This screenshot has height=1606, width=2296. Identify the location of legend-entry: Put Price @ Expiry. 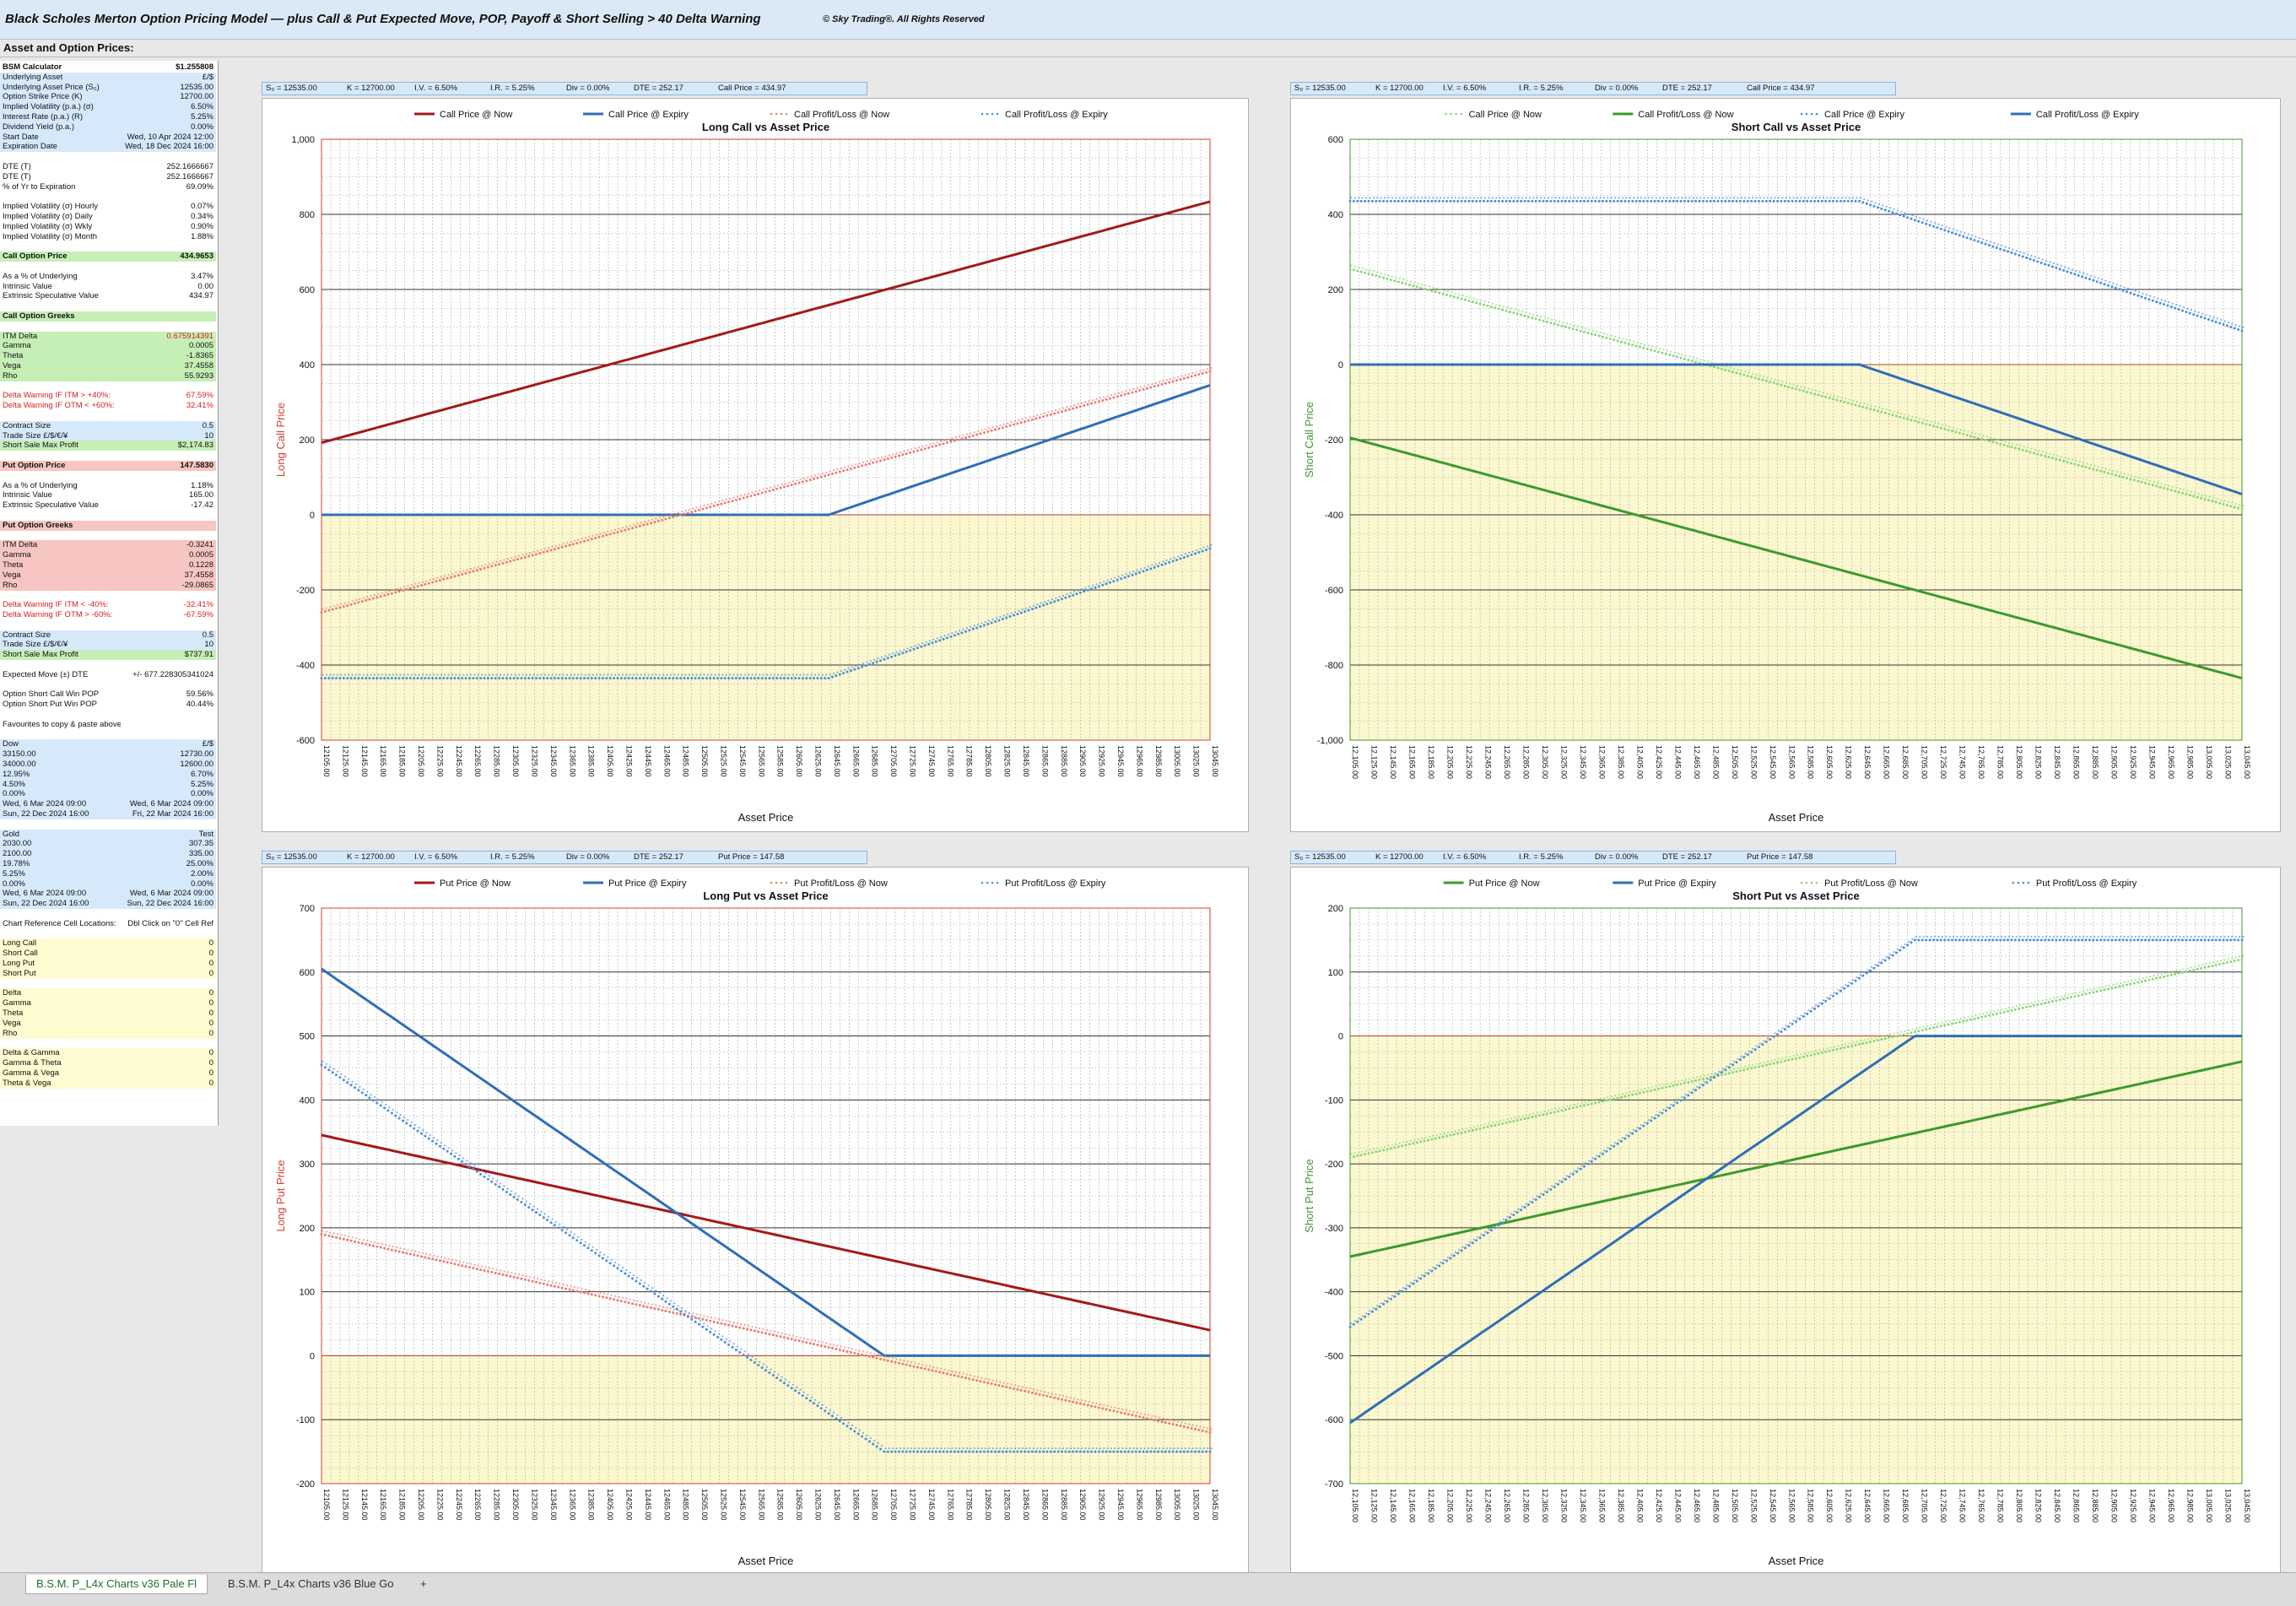
(635, 884).